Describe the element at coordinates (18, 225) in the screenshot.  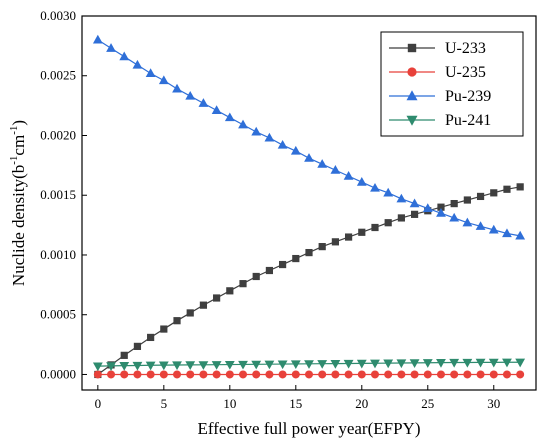
I see `y-axis-title-main: Nuclide density(b` at that location.